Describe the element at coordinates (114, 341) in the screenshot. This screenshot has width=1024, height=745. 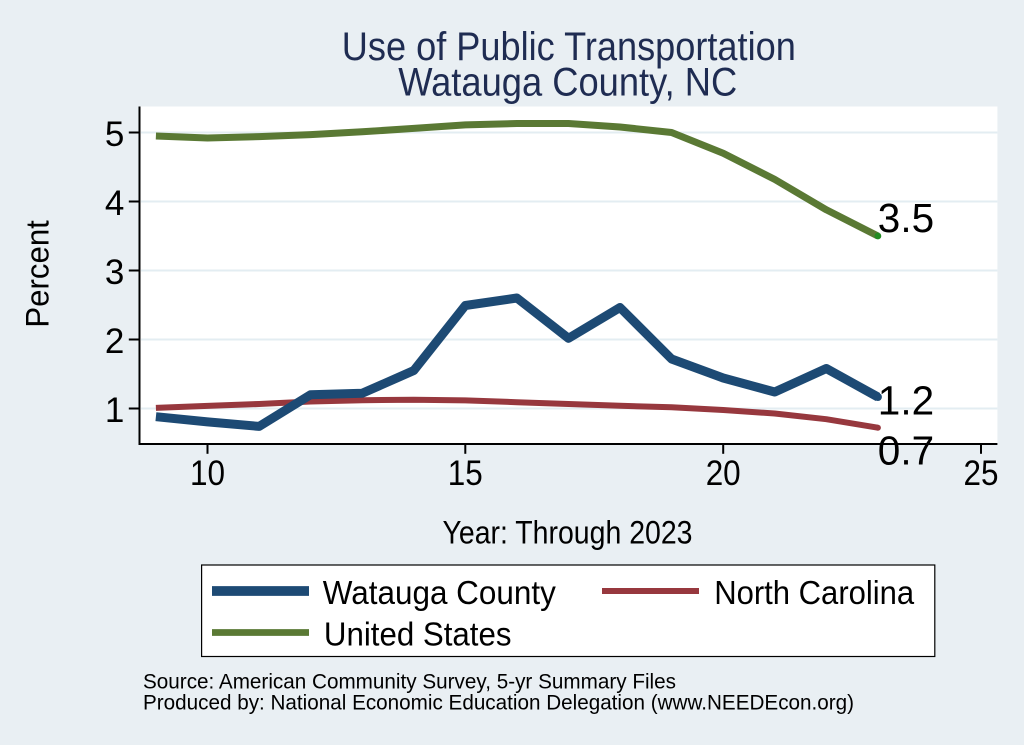
I see `svg-text: 2` at that location.